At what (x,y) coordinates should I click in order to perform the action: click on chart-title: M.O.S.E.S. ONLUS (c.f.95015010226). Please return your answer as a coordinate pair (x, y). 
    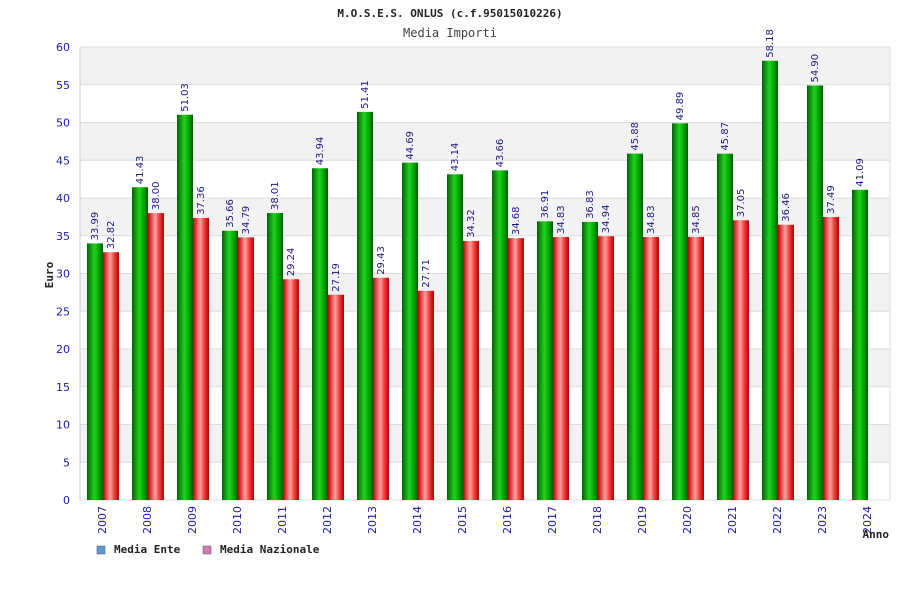
    Looking at the image, I should click on (449, 13).